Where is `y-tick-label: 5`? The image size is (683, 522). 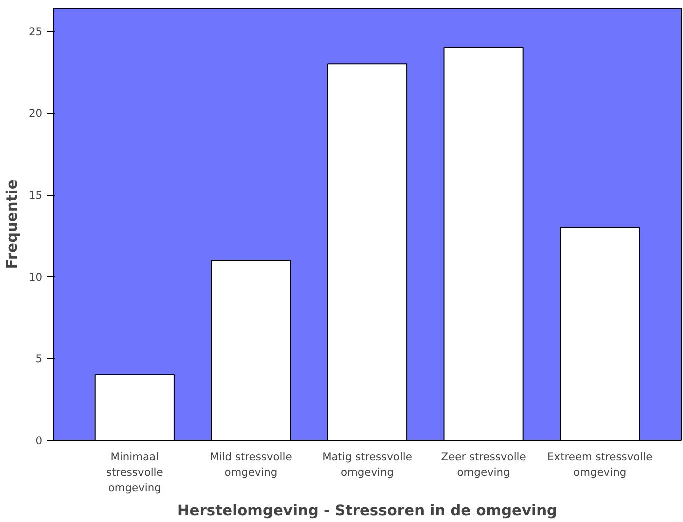 y-tick-label: 5 is located at coordinates (39, 359).